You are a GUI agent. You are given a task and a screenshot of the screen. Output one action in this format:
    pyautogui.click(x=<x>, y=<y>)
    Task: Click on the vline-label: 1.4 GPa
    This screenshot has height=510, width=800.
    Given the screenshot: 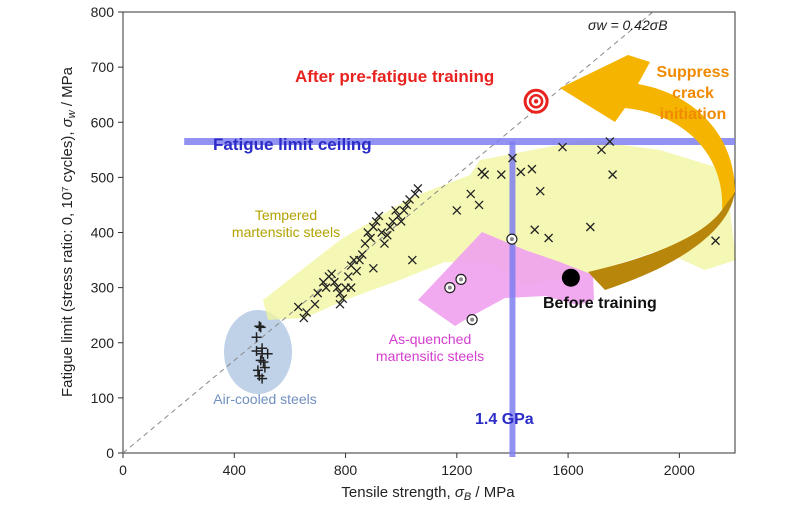 What is the action you would take?
    pyautogui.click(x=504, y=419)
    